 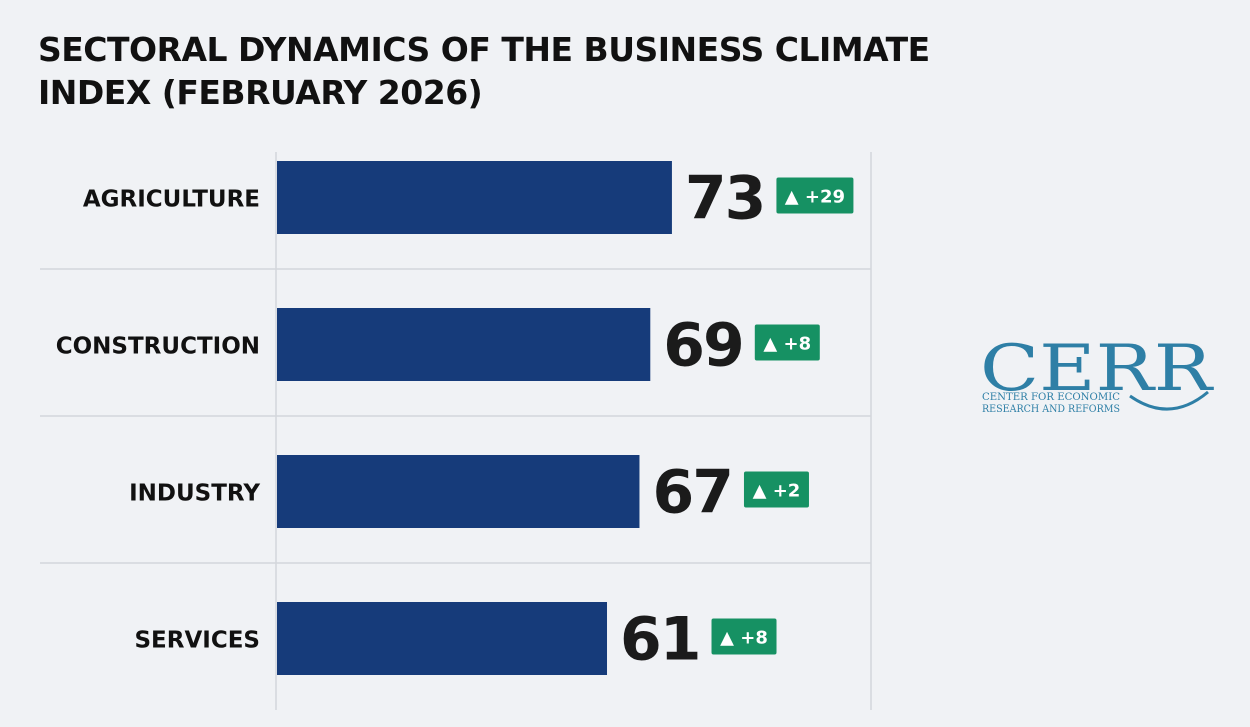 What do you see at coordinates (1169, 400) in the screenshot?
I see `logo-swash` at bounding box center [1169, 400].